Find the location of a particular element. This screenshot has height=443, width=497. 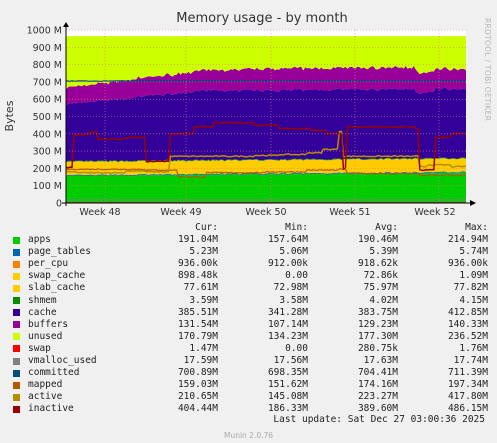

area-apps is located at coordinates (266, 187).